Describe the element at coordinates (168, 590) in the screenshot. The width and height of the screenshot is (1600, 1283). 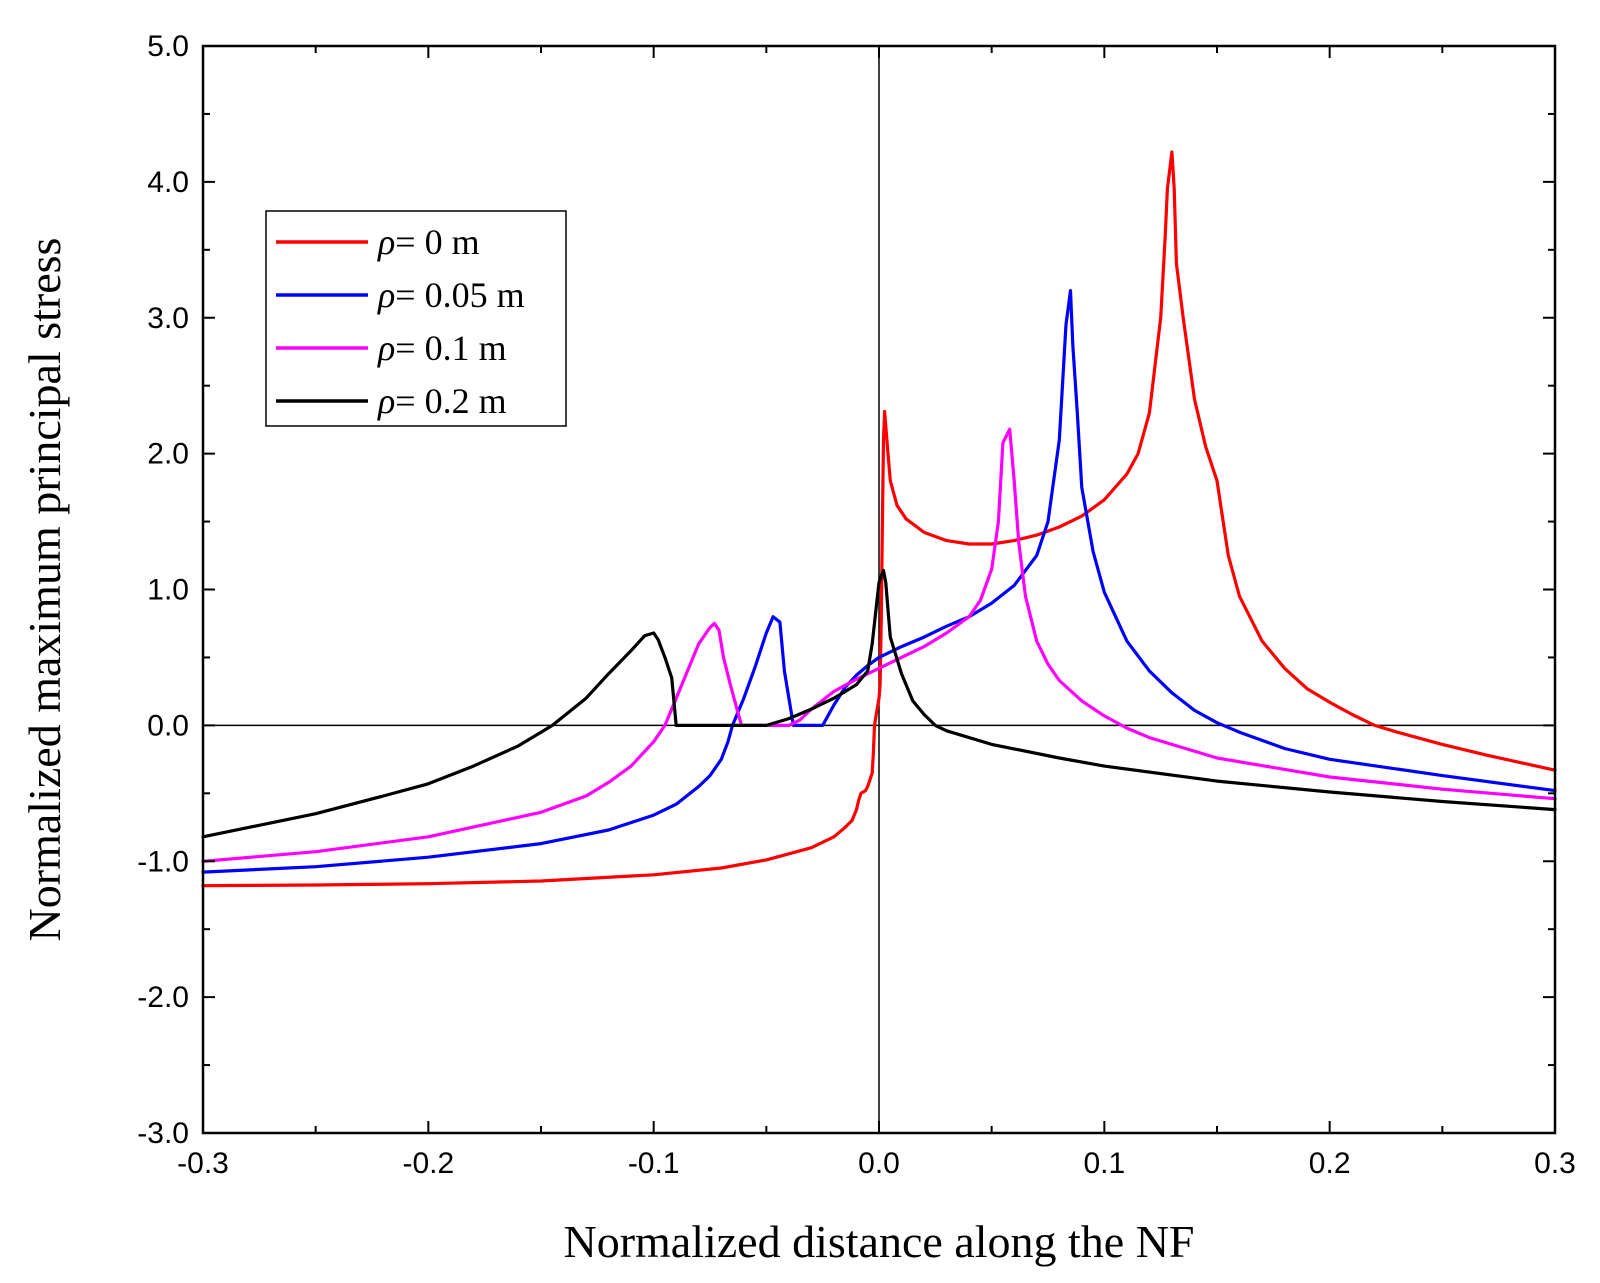
I see `y-tick-label: 1.0` at that location.